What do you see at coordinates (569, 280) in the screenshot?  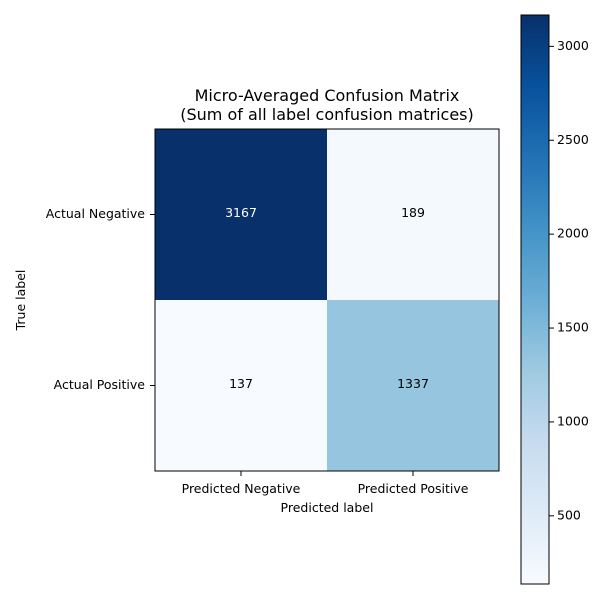 I see `colorbar-ticks: 500 1000 1500 2000 2500 3000` at bounding box center [569, 280].